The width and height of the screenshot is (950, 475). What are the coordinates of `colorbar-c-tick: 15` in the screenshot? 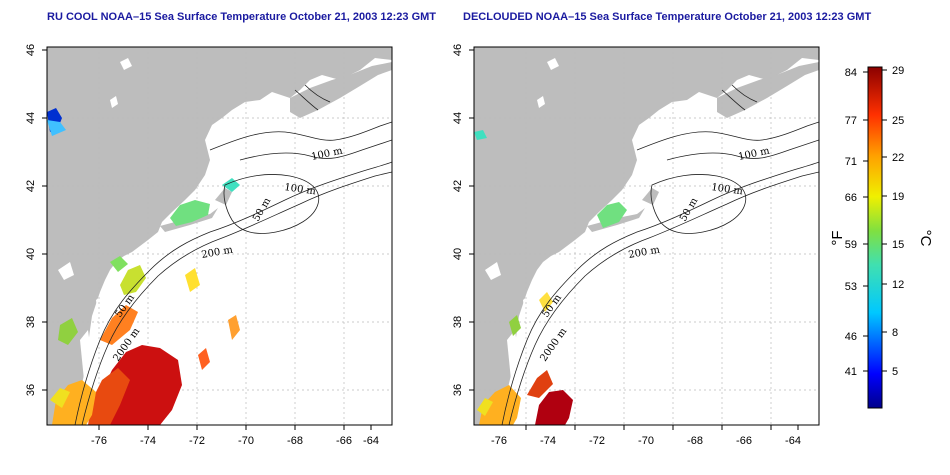 It's located at (898, 245).